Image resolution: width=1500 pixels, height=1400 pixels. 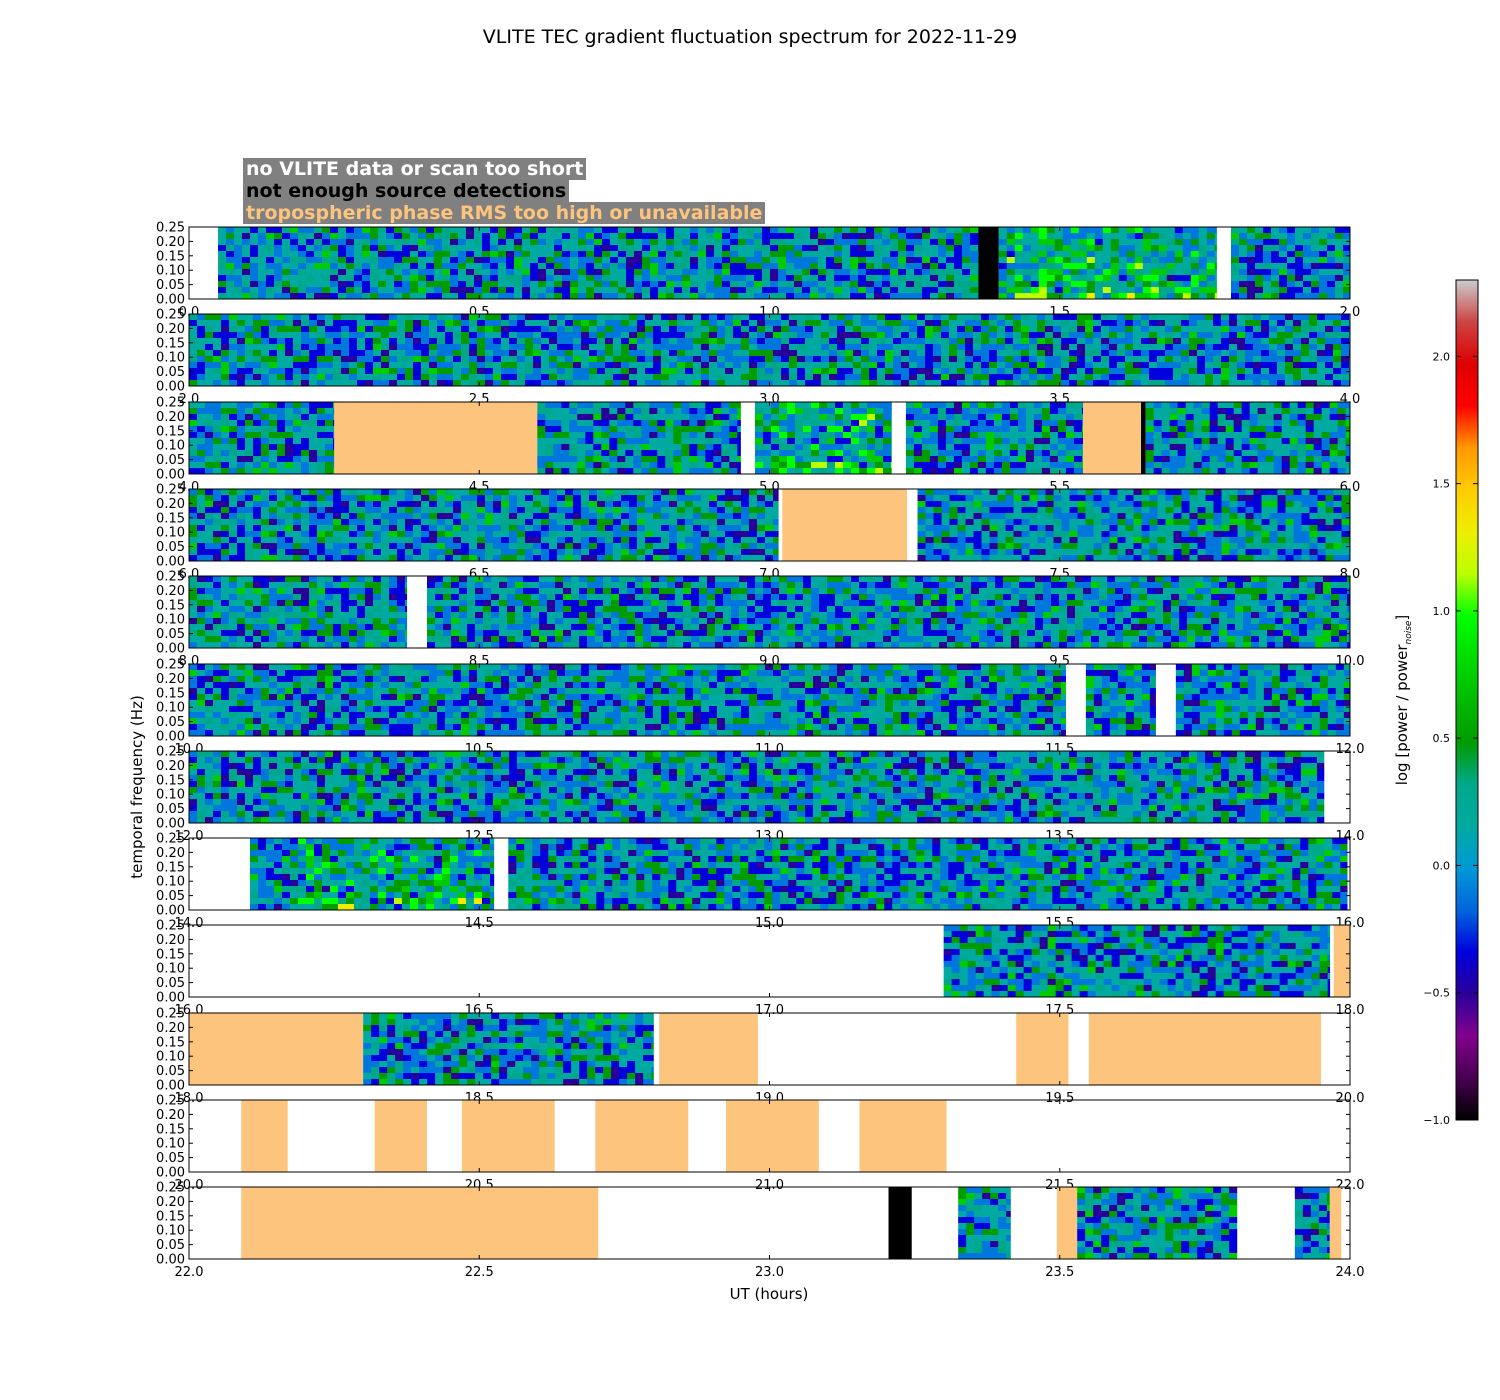 What do you see at coordinates (170, 387) in the screenshot?
I see `y-tick-label: 0.00` at bounding box center [170, 387].